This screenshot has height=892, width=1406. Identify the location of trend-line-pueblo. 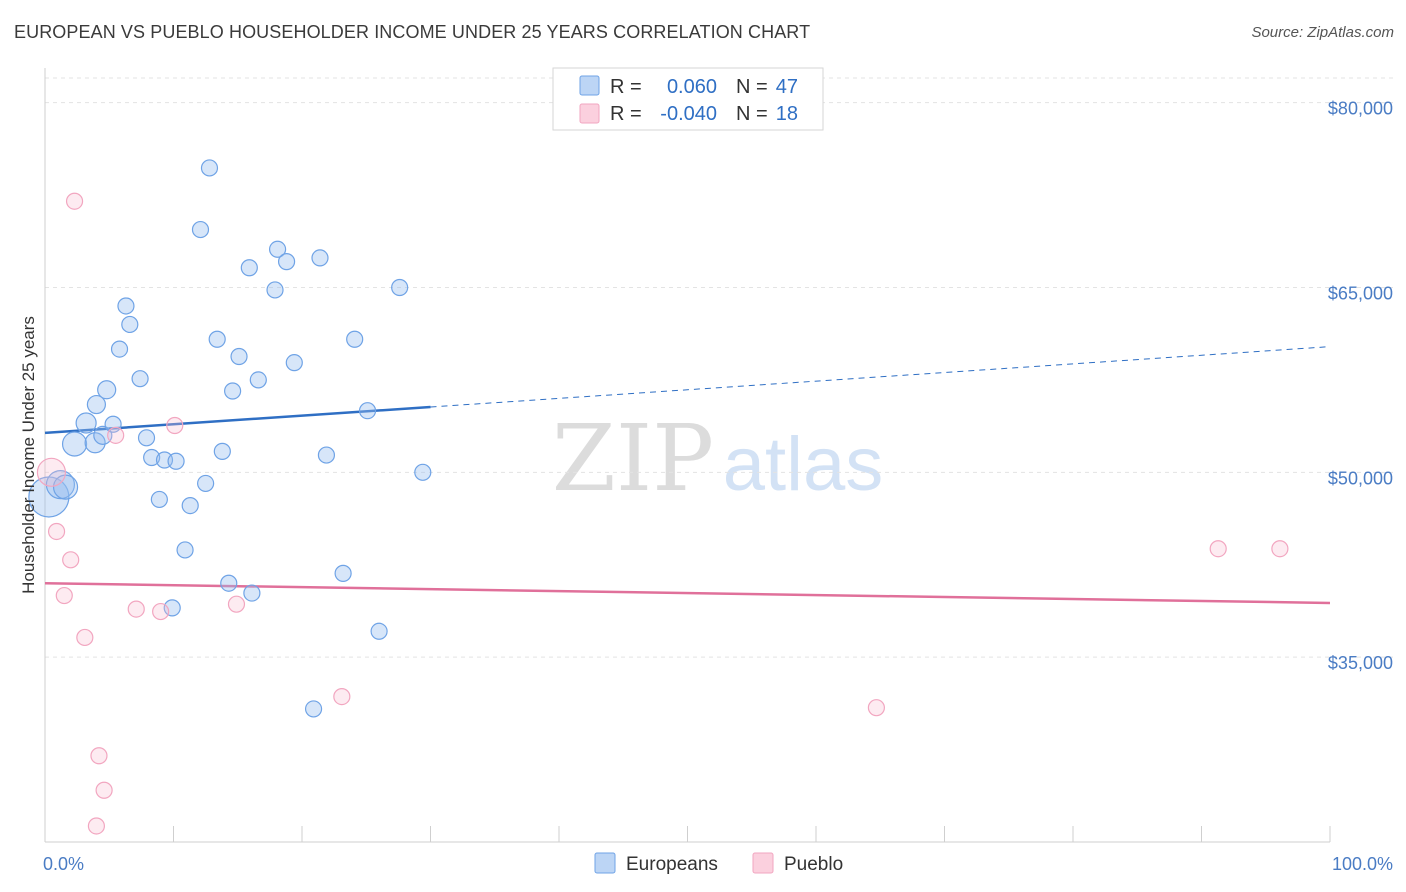
(687, 593).